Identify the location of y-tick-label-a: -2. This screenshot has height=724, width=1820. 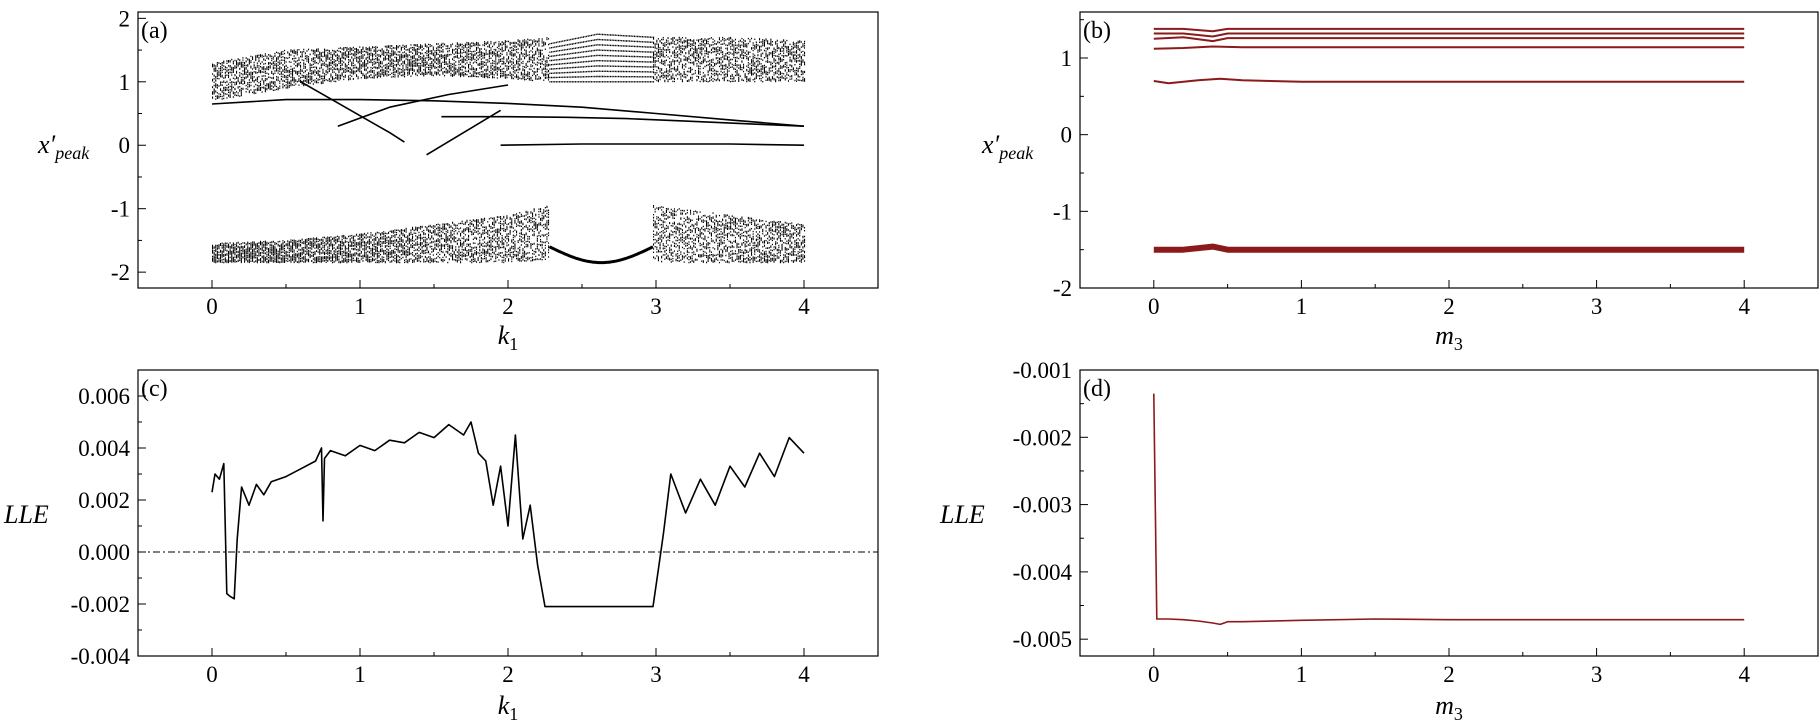
(120, 272).